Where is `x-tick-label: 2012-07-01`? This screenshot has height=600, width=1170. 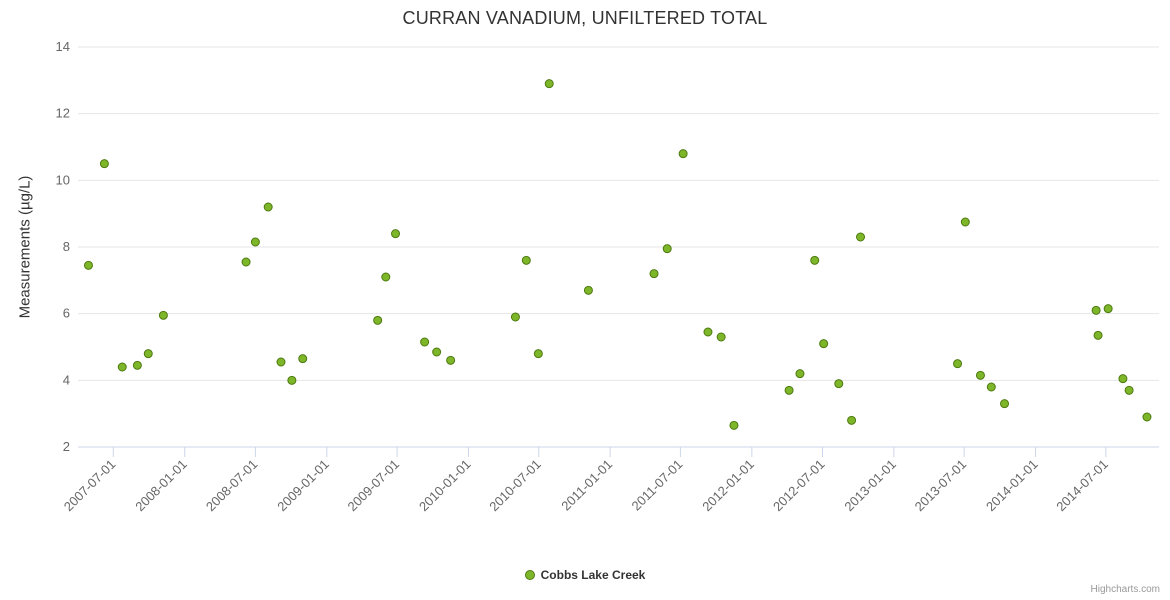
x-tick-label: 2012-07-01 is located at coordinates (799, 486).